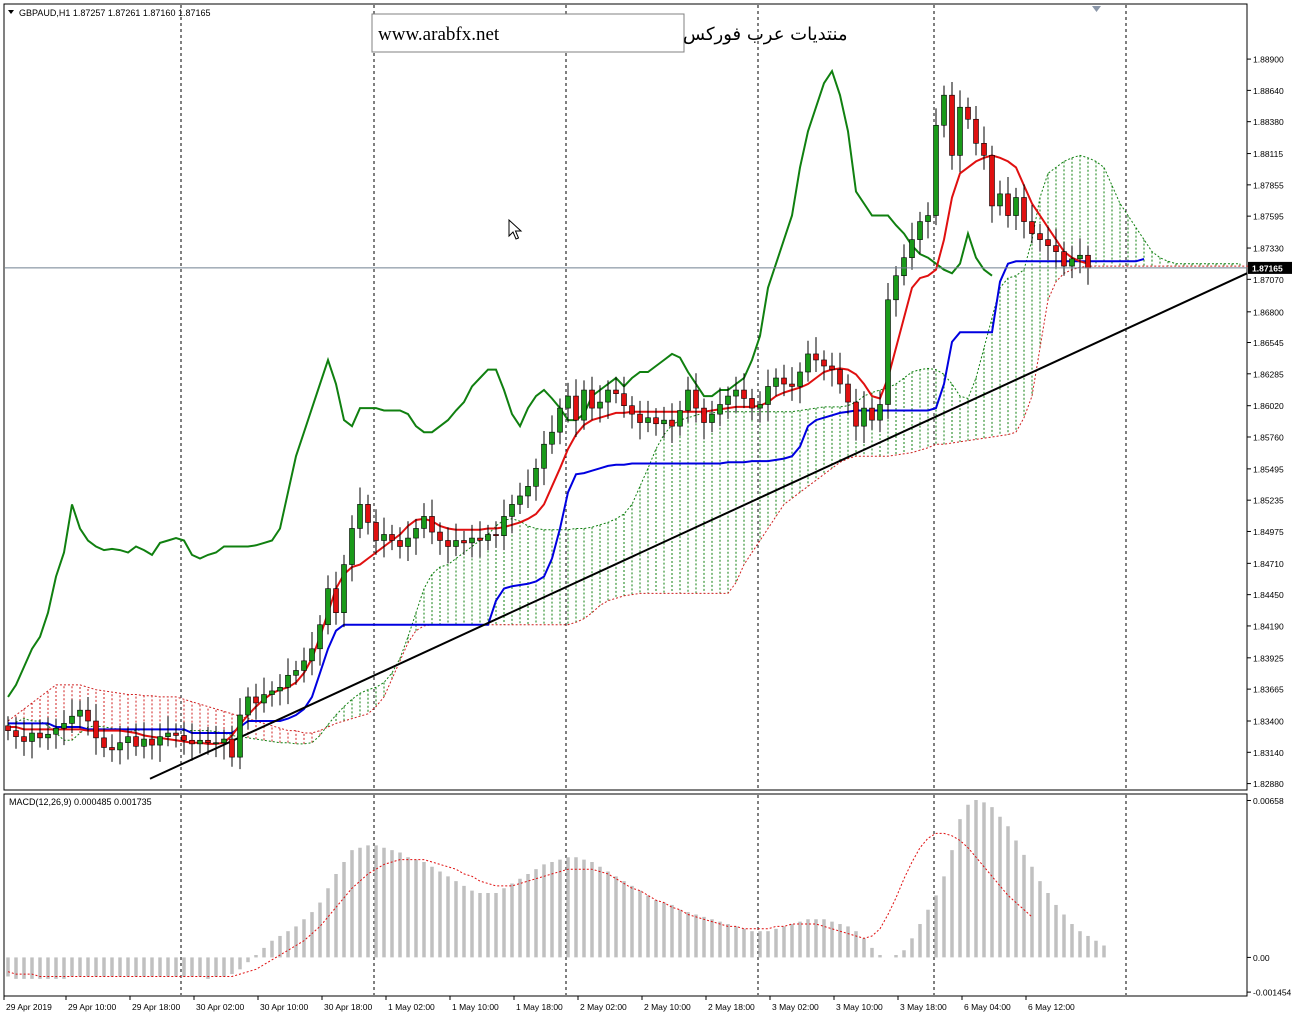 The width and height of the screenshot is (1295, 1020). What do you see at coordinates (1268, 217) in the screenshot?
I see `price-tick-label: 1.87595` at bounding box center [1268, 217].